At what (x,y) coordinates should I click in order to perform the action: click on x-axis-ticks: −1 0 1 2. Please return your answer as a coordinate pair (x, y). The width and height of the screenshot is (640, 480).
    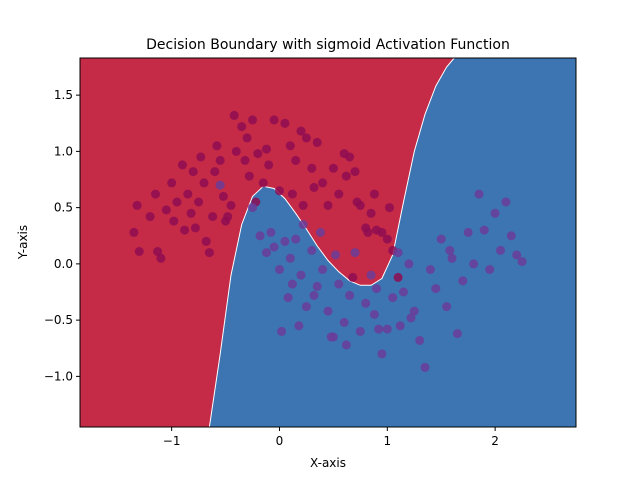
    Looking at the image, I should click on (331, 437).